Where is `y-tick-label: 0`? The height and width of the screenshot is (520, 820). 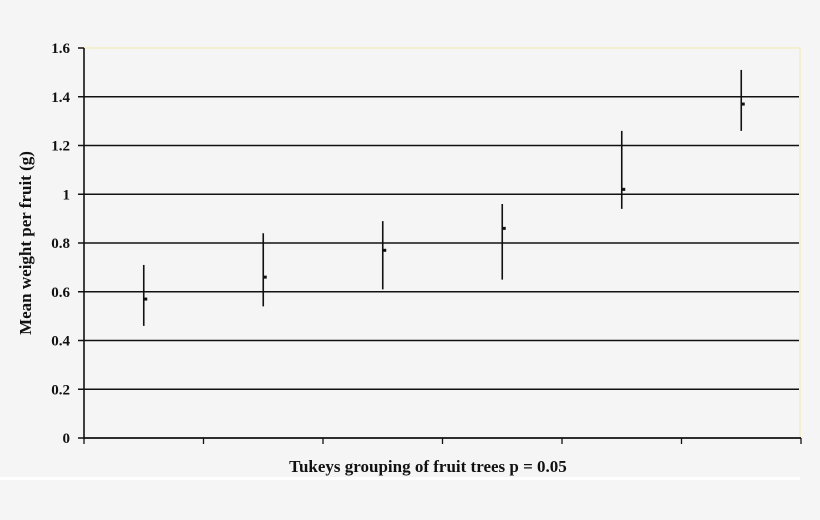
y-tick-label: 0 is located at coordinates (67, 439).